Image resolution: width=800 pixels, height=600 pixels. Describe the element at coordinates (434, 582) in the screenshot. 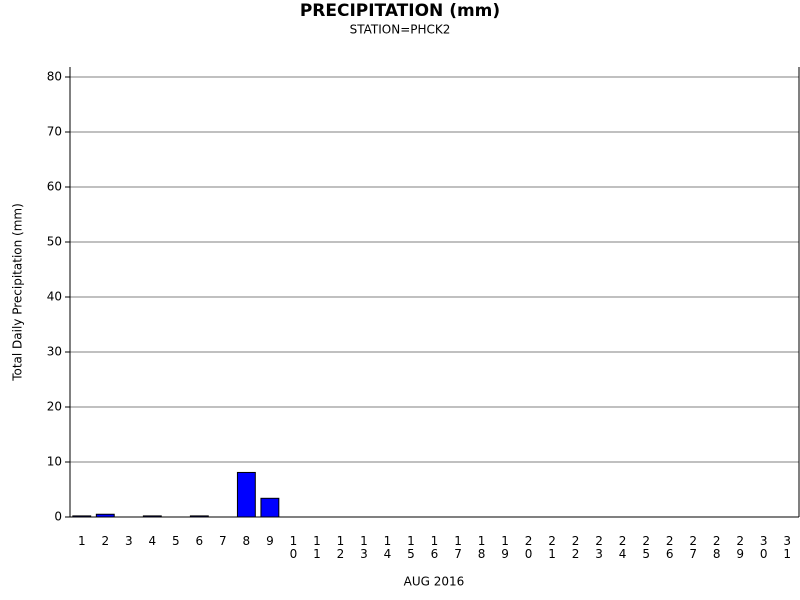

I see `x-axis-label: AUG 2016` at that location.